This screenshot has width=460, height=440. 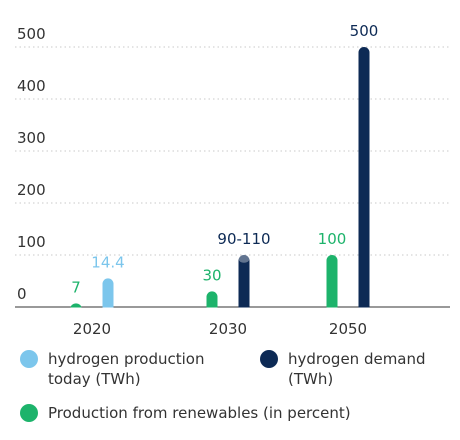 I want to click on y-tick-label: 400, so click(x=31, y=86).